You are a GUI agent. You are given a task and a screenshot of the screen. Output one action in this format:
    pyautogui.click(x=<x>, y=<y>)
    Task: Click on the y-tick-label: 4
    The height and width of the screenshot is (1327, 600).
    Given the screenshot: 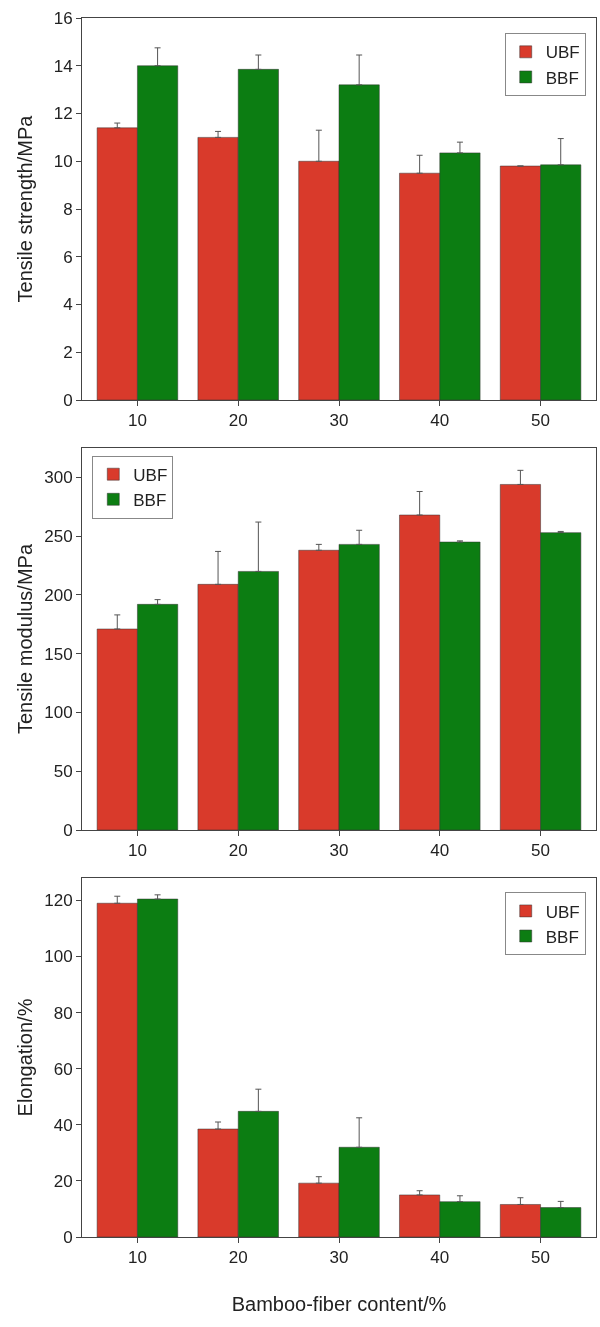 What is the action you would take?
    pyautogui.click(x=68, y=305)
    